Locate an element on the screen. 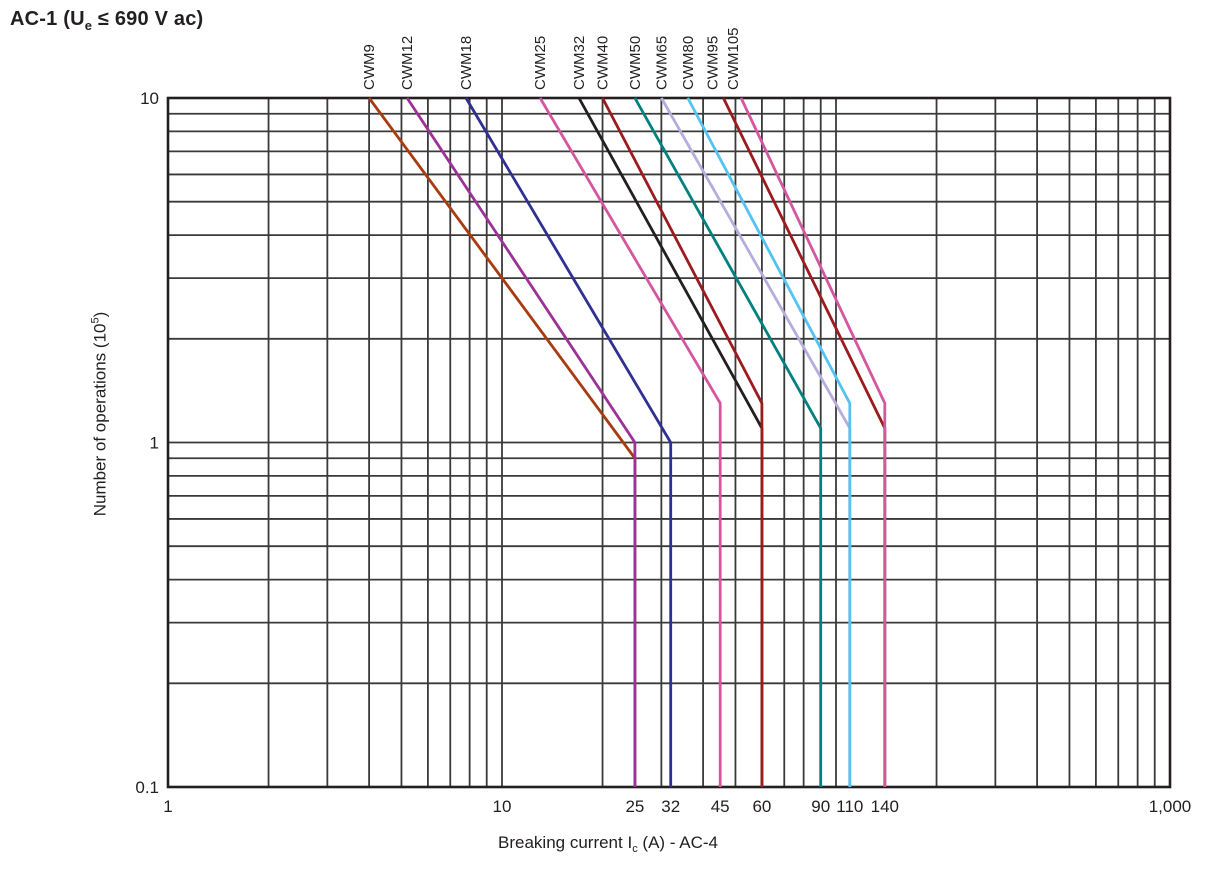 The height and width of the screenshot is (869, 1220). series-label-CWM25: CWM25 is located at coordinates (540, 63).